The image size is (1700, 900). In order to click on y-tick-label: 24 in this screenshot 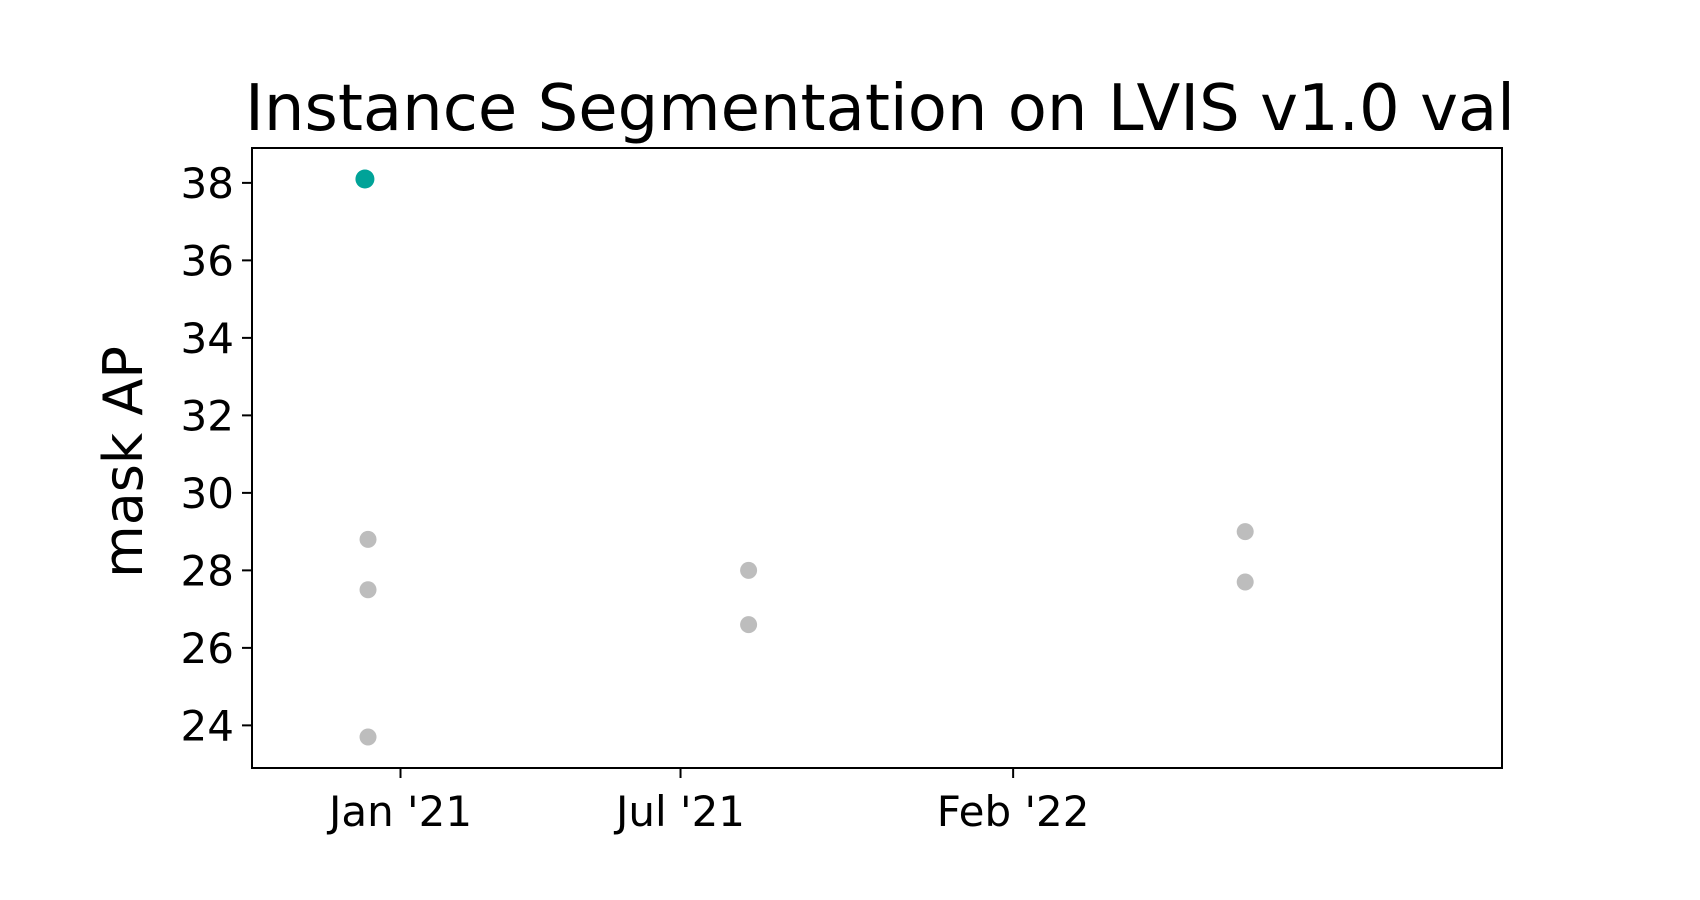, I will do `click(207, 725)`.